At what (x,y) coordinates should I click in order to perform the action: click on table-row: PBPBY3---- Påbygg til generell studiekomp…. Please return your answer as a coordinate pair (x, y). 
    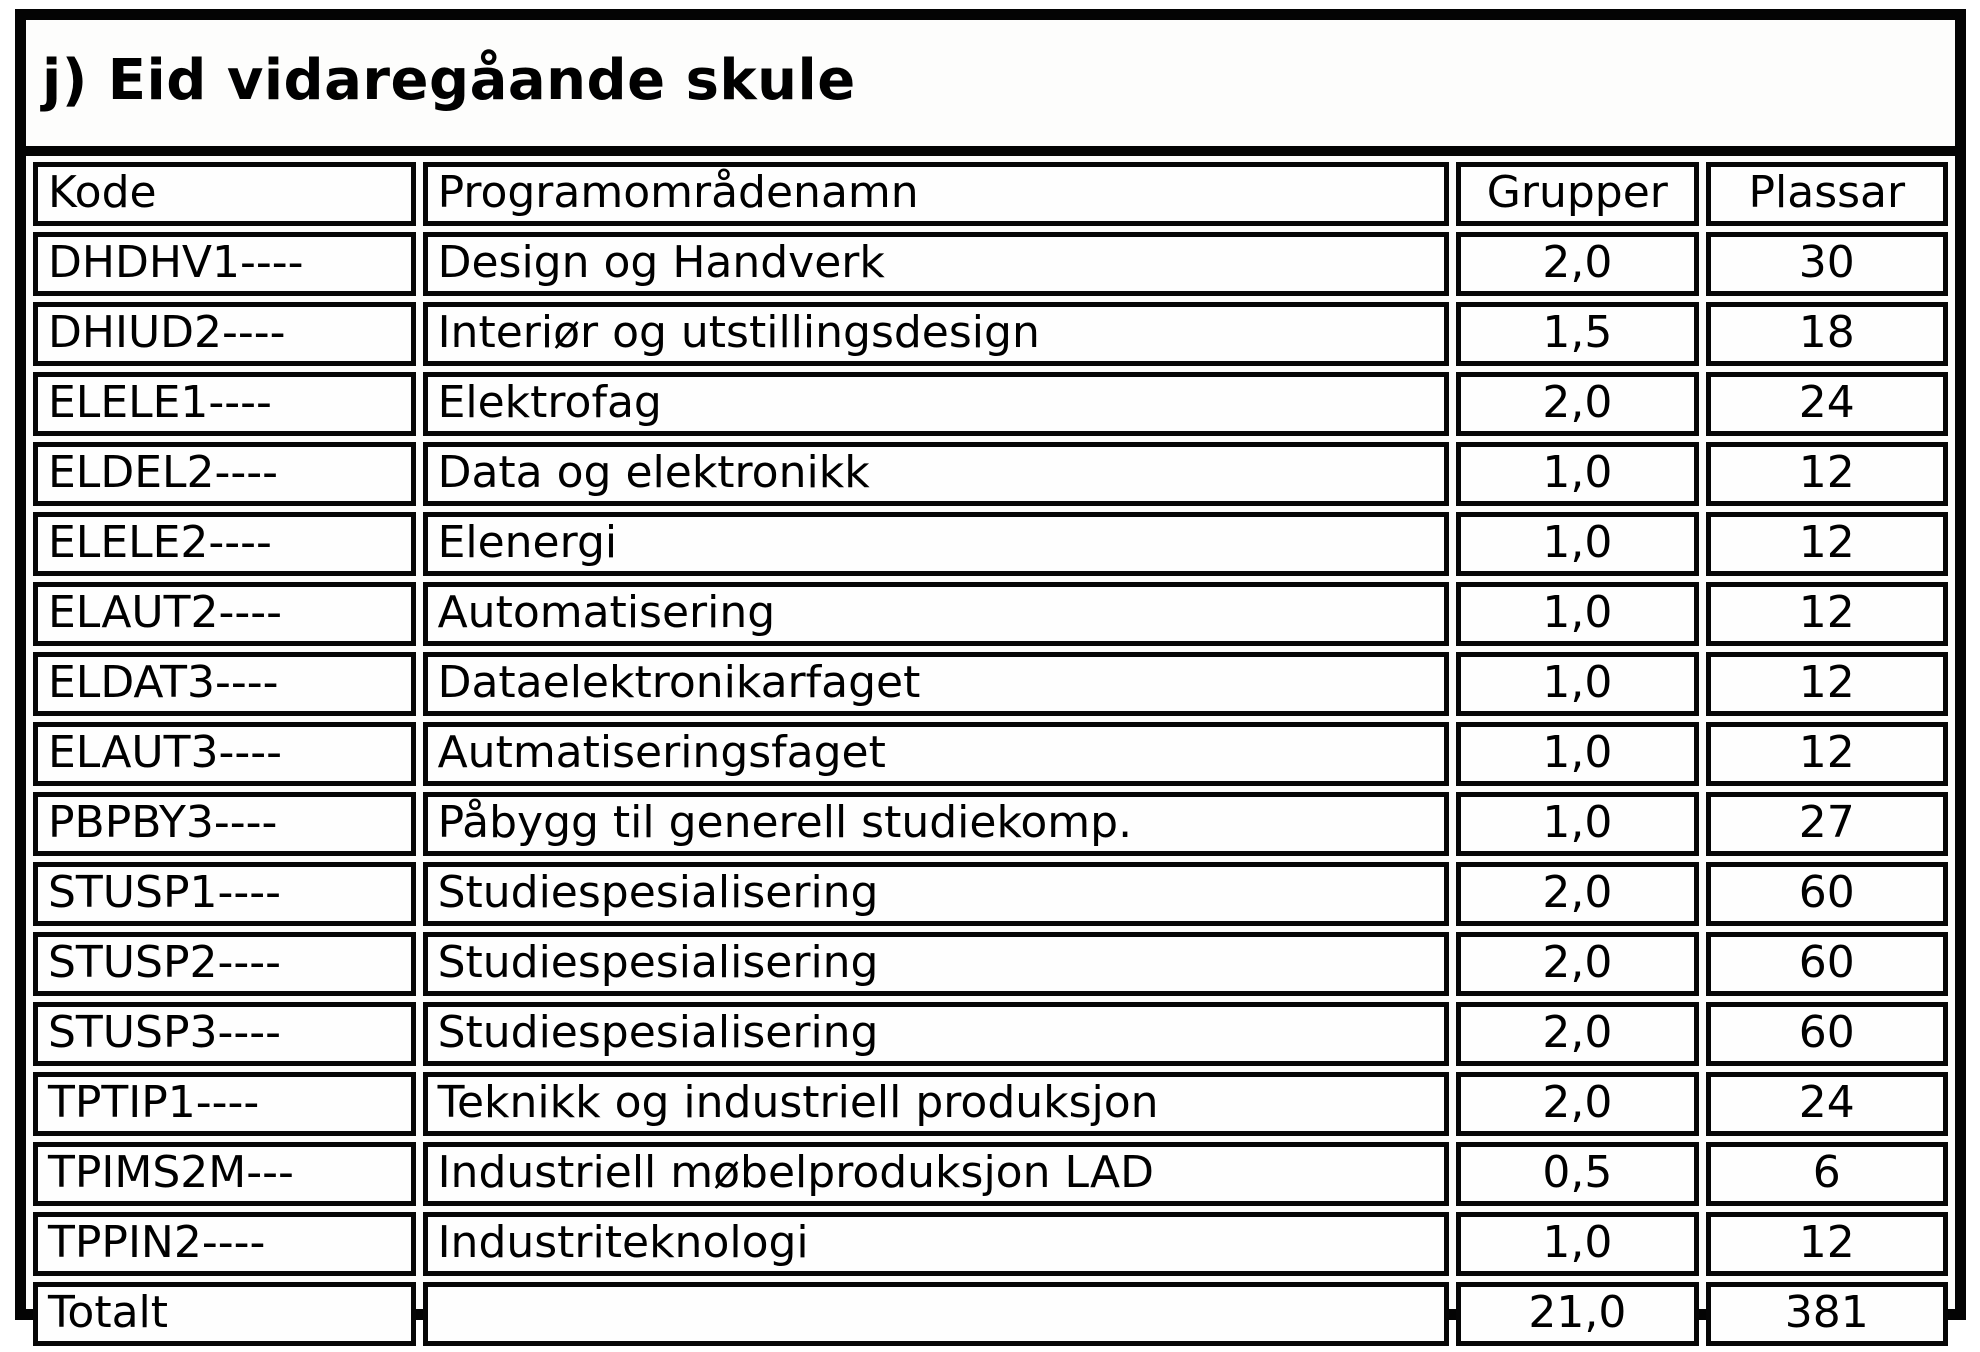
    Looking at the image, I should click on (990, 823).